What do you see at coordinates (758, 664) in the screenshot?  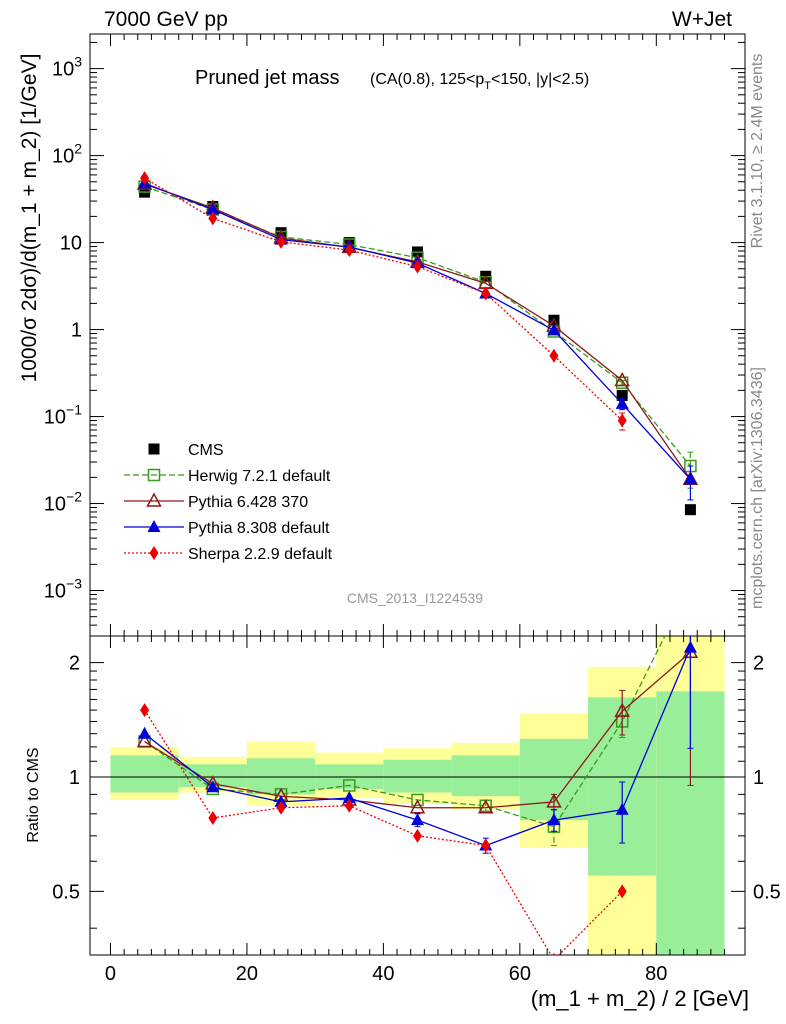 I see `ratio-y-tick-label-right: 2` at bounding box center [758, 664].